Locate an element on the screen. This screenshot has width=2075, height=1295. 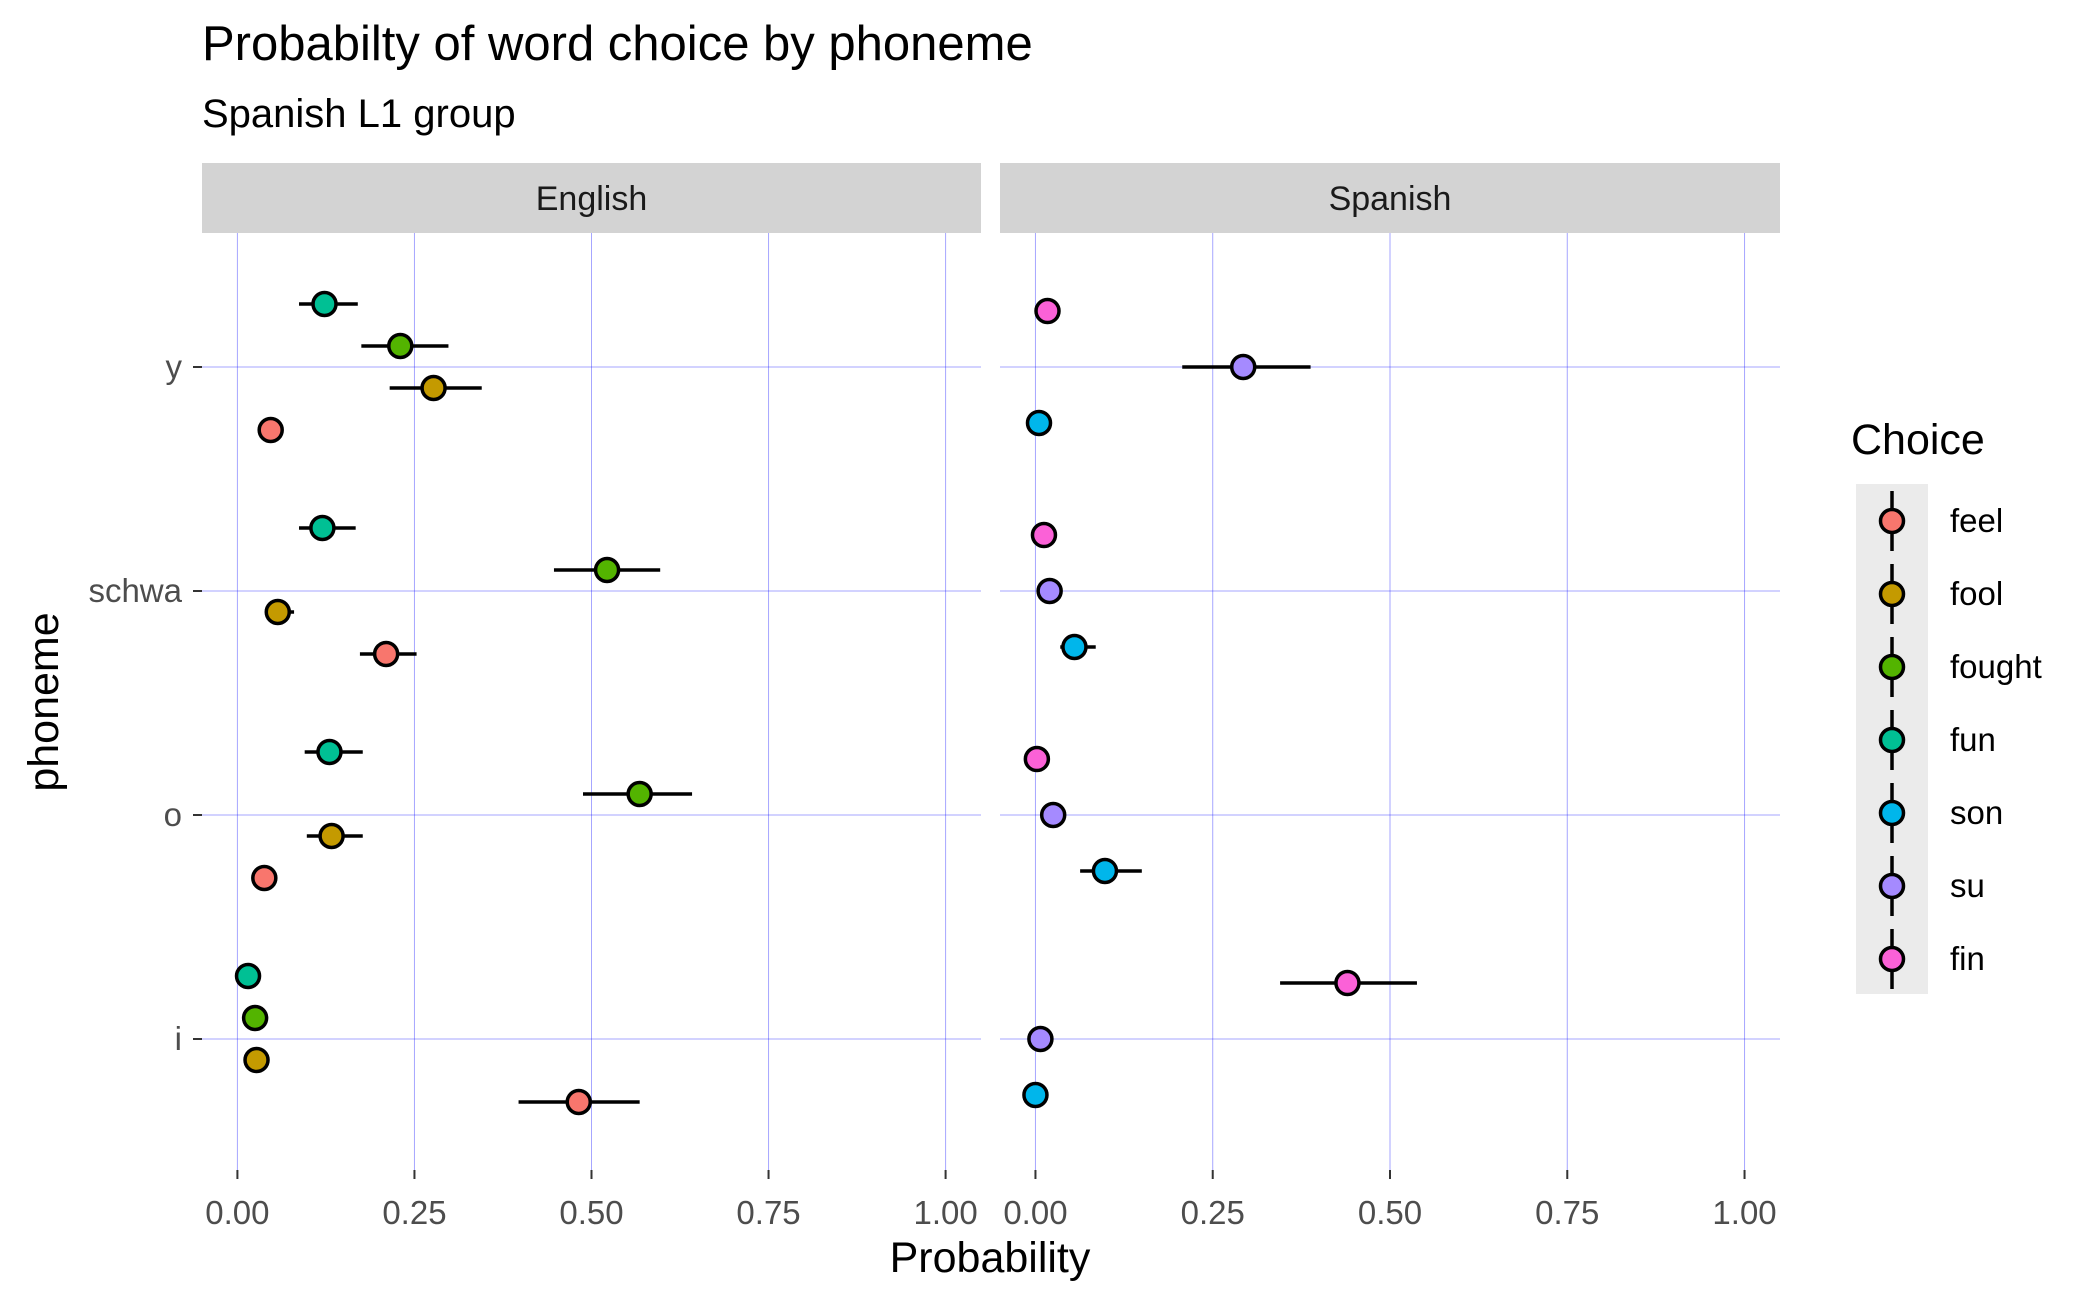
point-i-fool is located at coordinates (256, 1060).